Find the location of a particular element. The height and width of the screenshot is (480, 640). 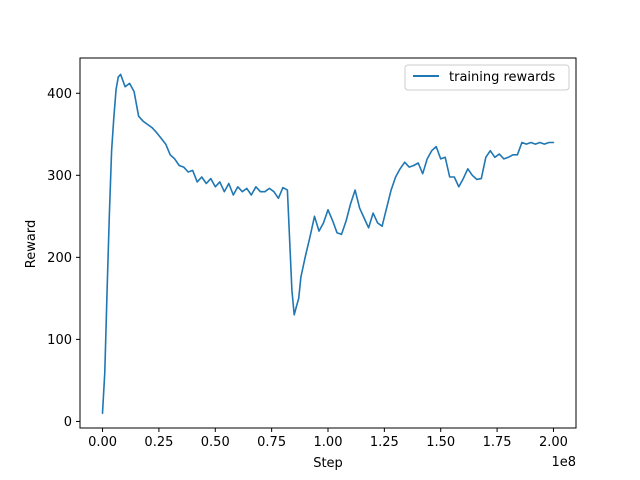

legend-label: training rewards is located at coordinates (502, 77).